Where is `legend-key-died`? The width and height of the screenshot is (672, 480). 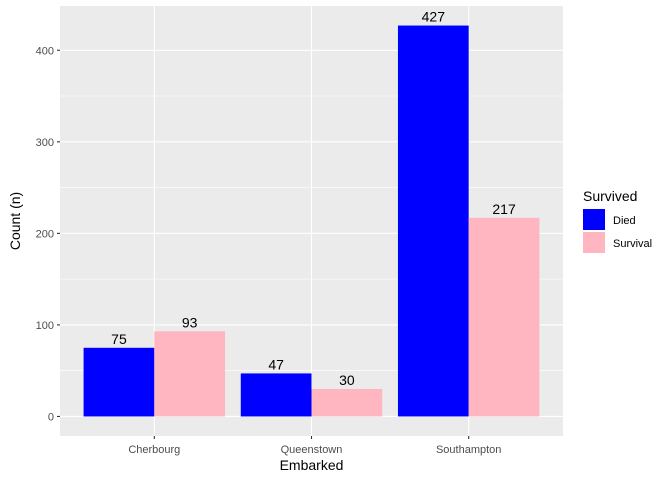 legend-key-died is located at coordinates (594, 219).